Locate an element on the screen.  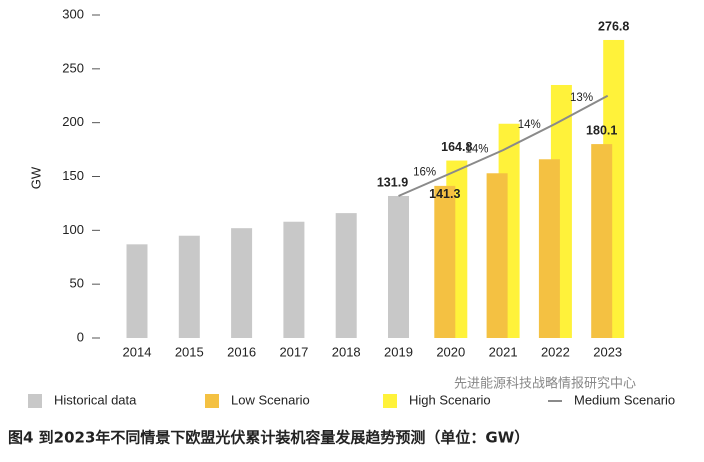
x-tick-label: 2017 is located at coordinates (293, 351).